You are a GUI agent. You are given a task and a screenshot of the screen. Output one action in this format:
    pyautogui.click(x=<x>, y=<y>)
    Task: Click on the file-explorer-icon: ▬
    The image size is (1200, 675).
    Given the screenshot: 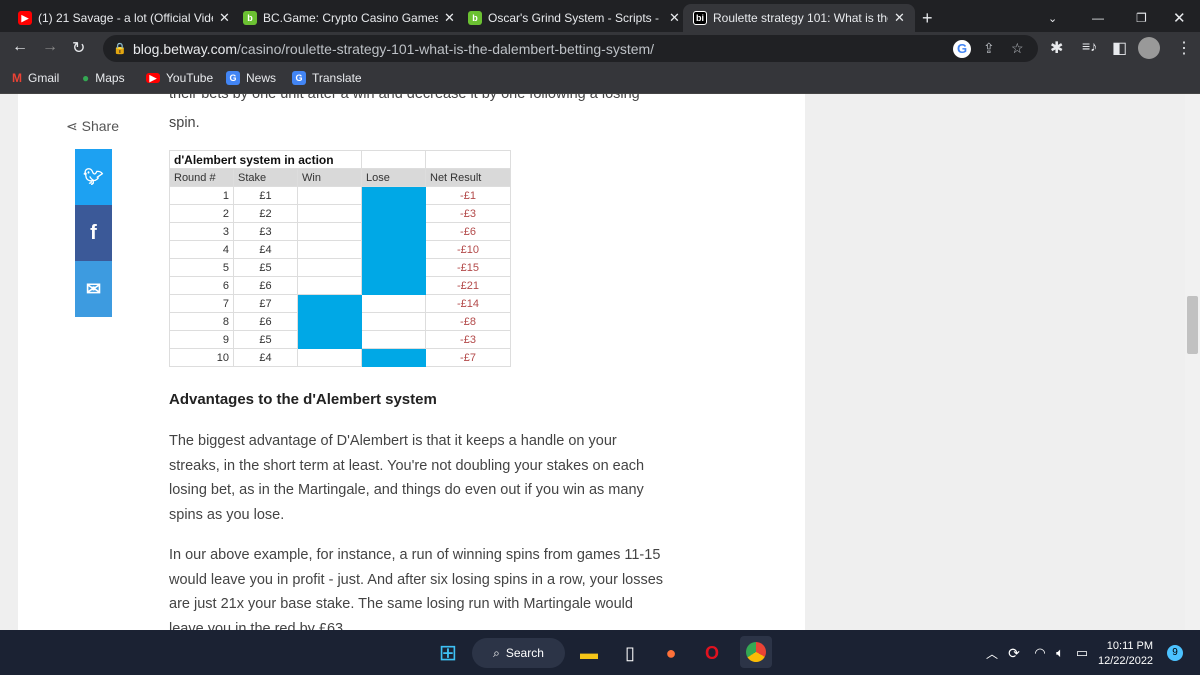 What is the action you would take?
    pyautogui.click(x=589, y=652)
    